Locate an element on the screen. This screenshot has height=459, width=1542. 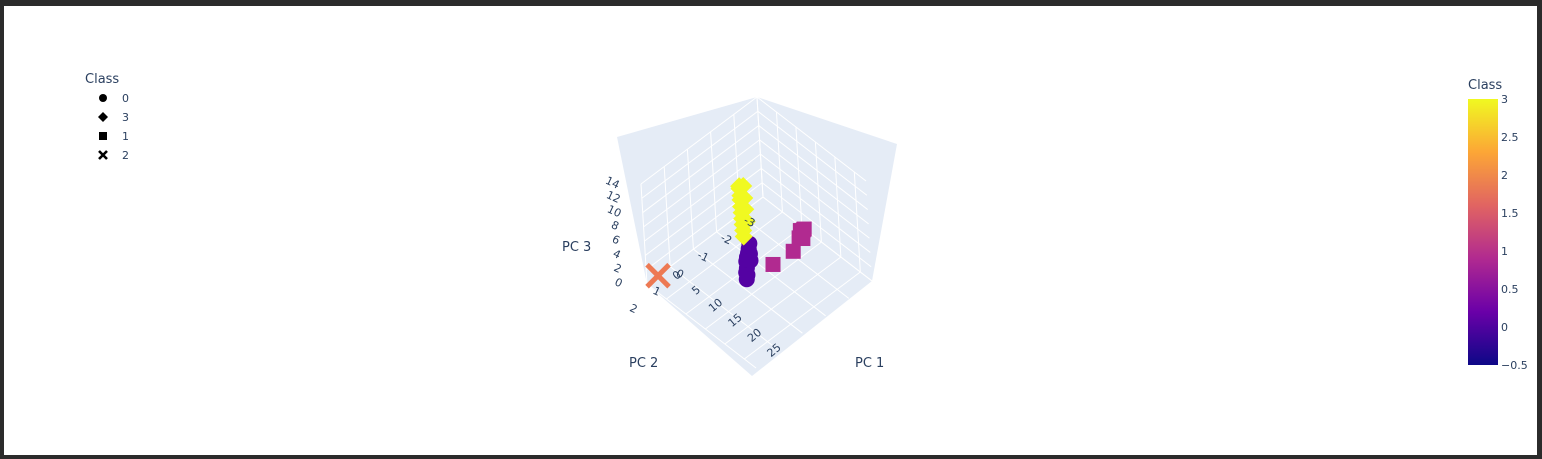
colorbar-tick-0: 3 is located at coordinates (1504, 99).